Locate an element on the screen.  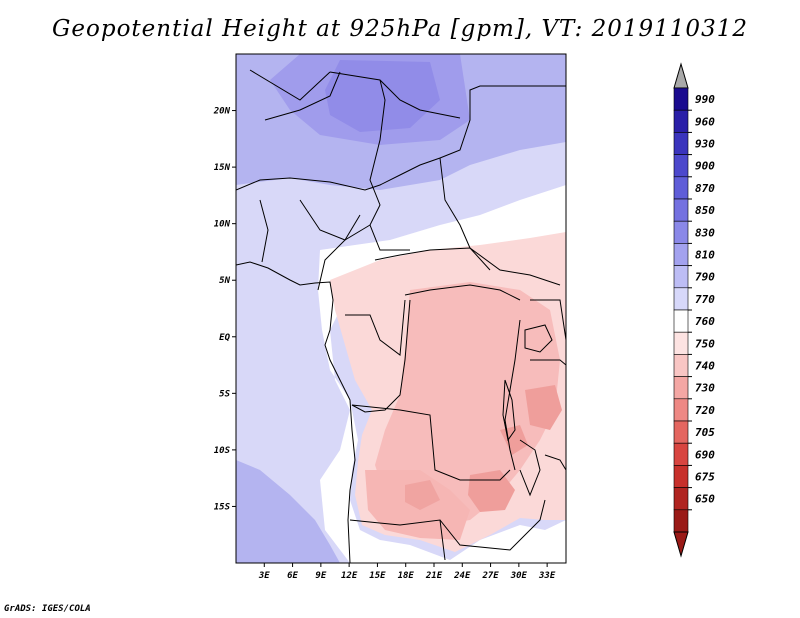
border-east is located at coordinates (548, 320).